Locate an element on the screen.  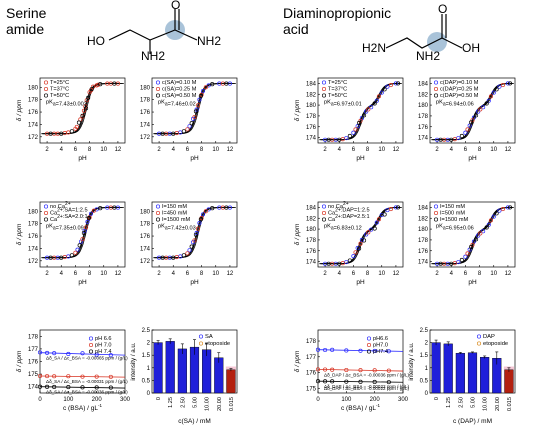
x-tick-label: 20.00 is located at coordinates (220, 404).